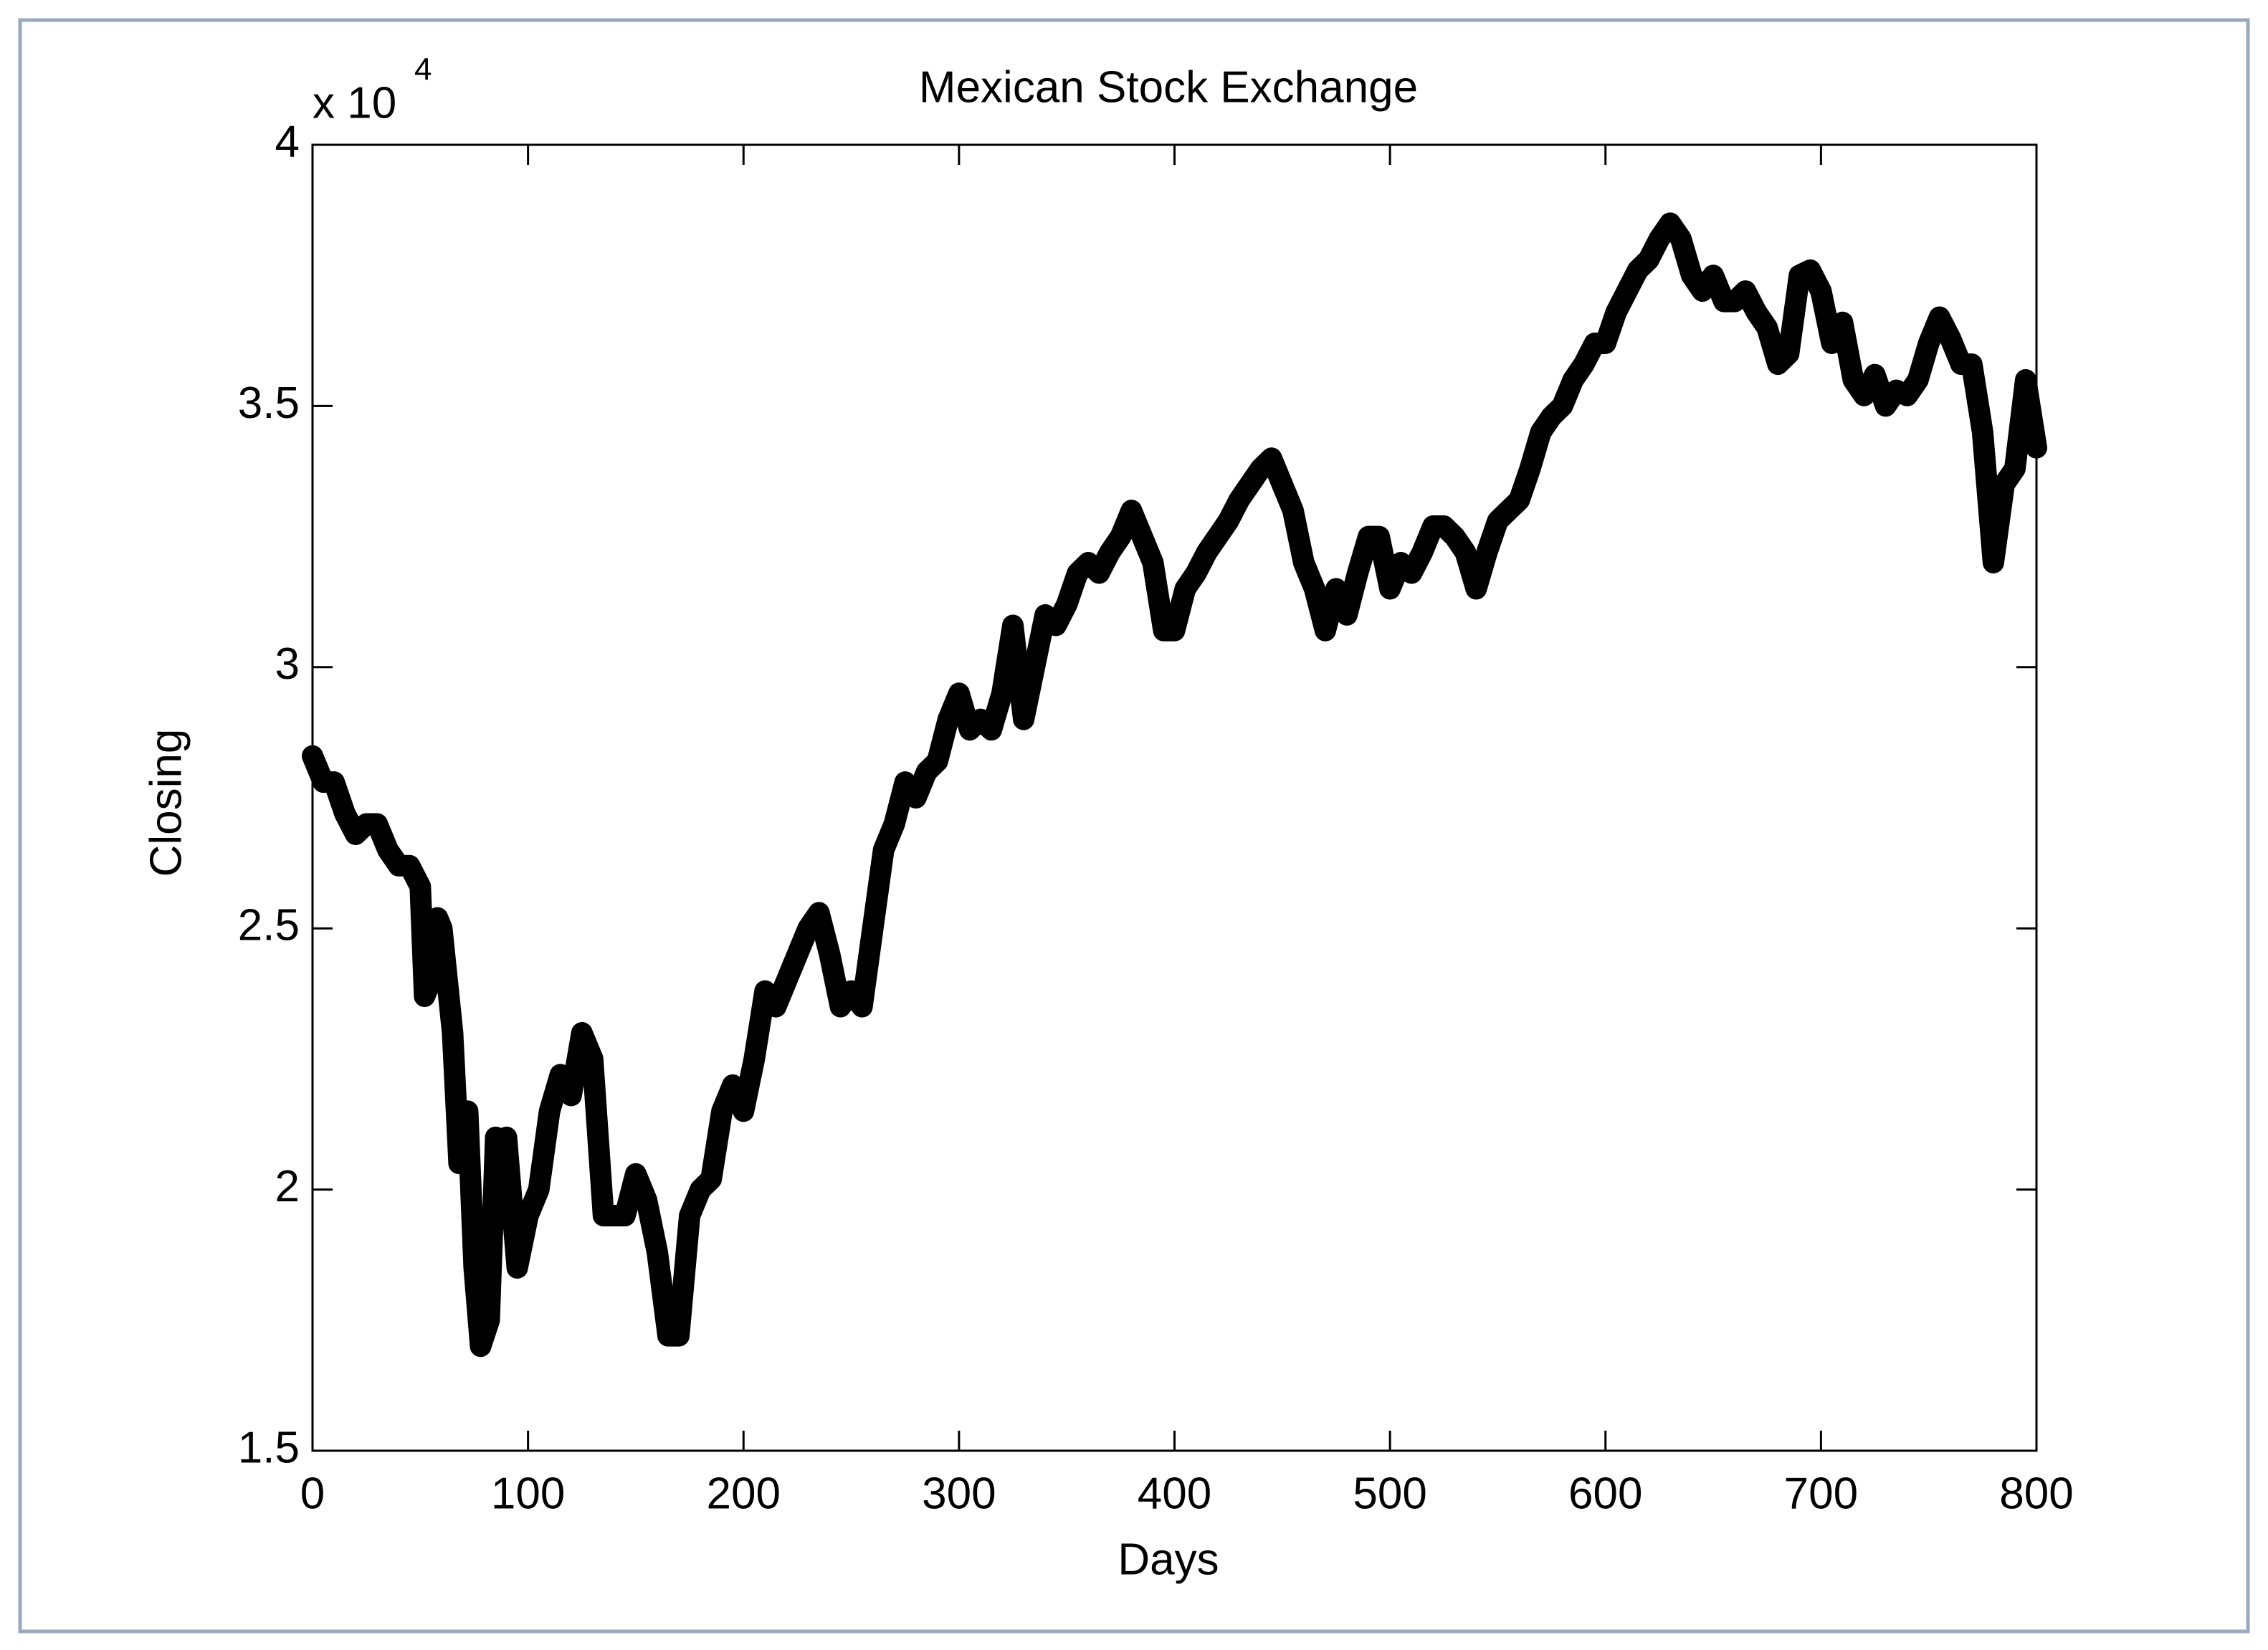 This screenshot has width=2268, height=1650. I want to click on x-tick-label: 200, so click(744, 1494).